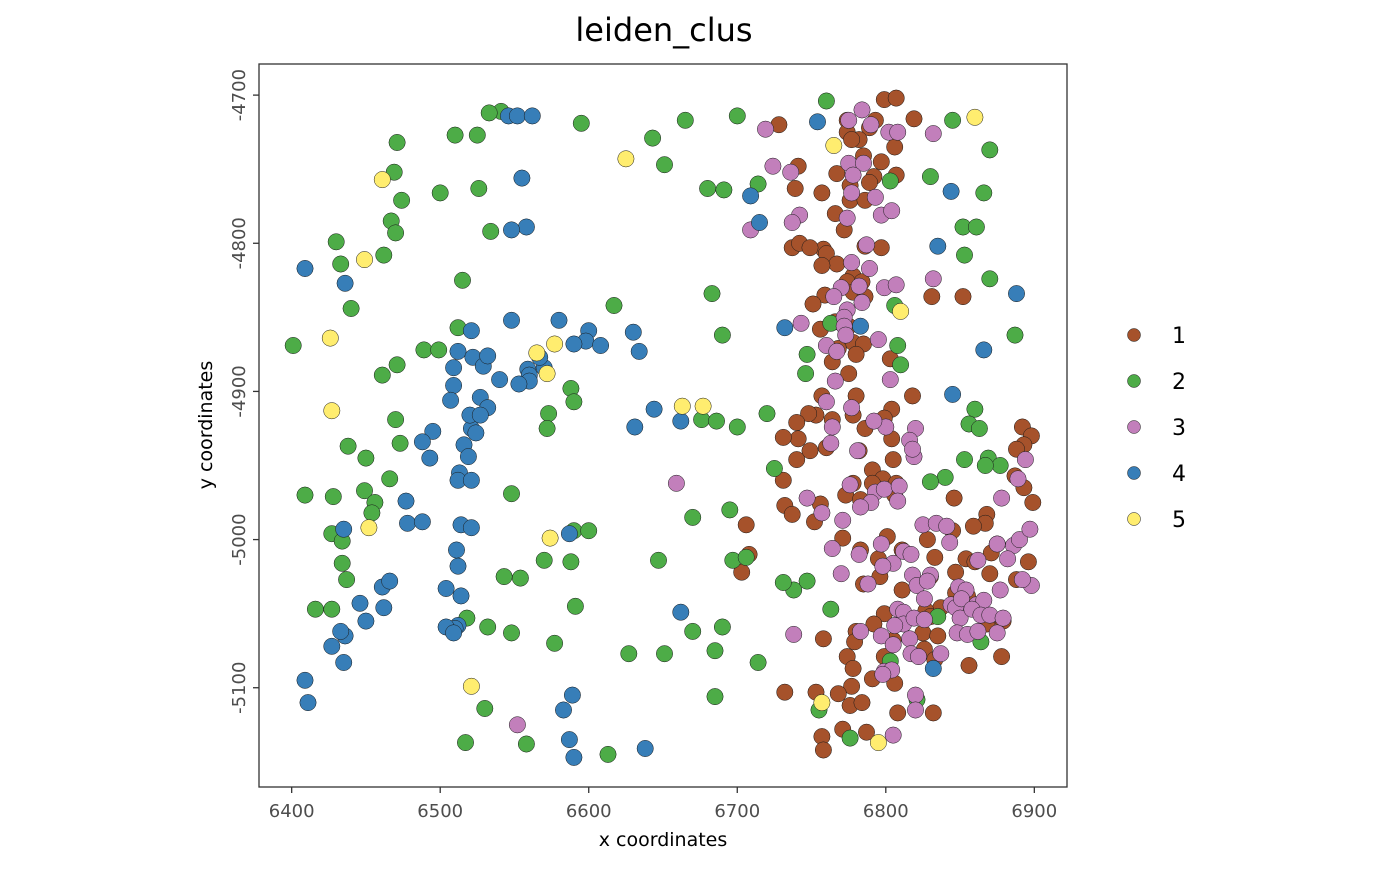  What do you see at coordinates (1179, 382) in the screenshot?
I see `legend-label-2: 2` at bounding box center [1179, 382].